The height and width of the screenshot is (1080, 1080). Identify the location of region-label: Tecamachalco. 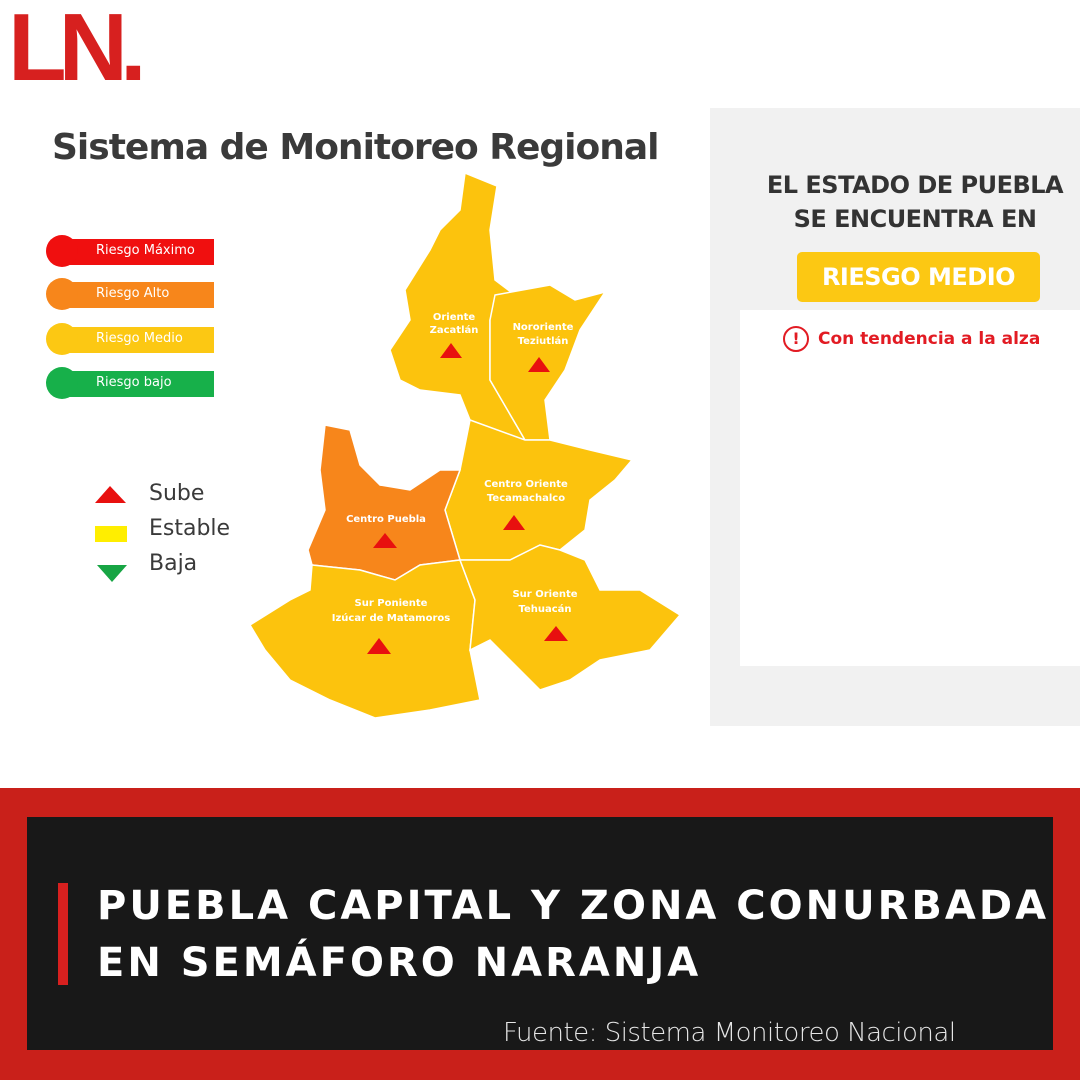
(526, 498).